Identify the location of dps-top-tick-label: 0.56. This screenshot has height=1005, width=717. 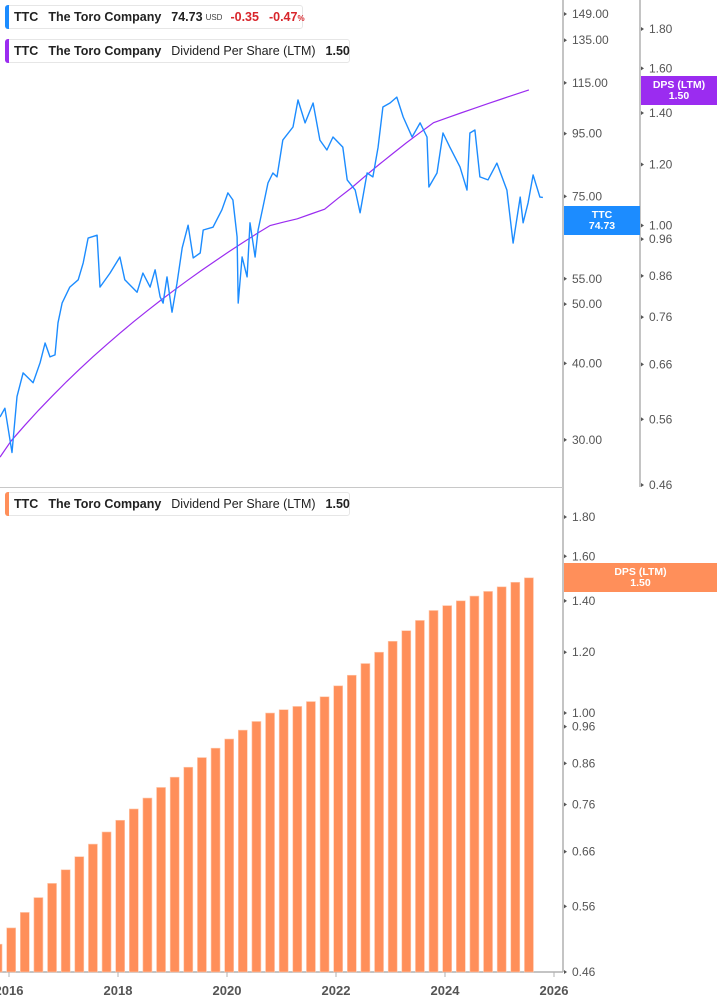
(661, 419).